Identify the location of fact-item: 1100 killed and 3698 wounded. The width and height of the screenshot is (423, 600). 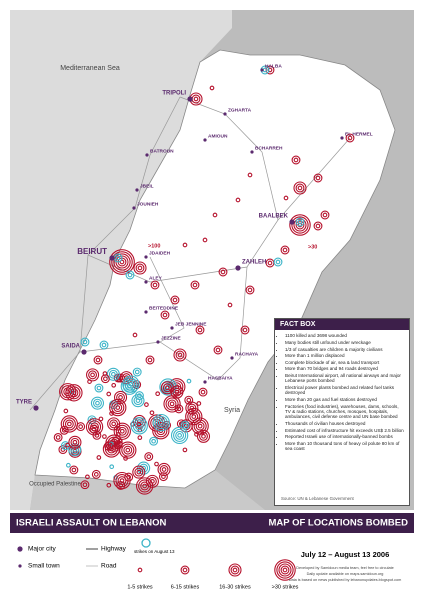
(345, 335).